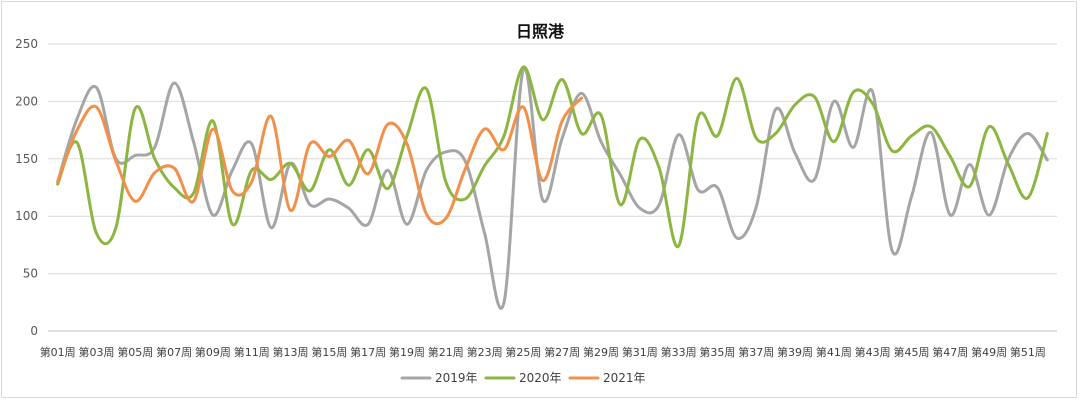 This screenshot has height=401, width=1080. Describe the element at coordinates (989, 352) in the screenshot. I see `x-tick-label: 第49周` at that location.